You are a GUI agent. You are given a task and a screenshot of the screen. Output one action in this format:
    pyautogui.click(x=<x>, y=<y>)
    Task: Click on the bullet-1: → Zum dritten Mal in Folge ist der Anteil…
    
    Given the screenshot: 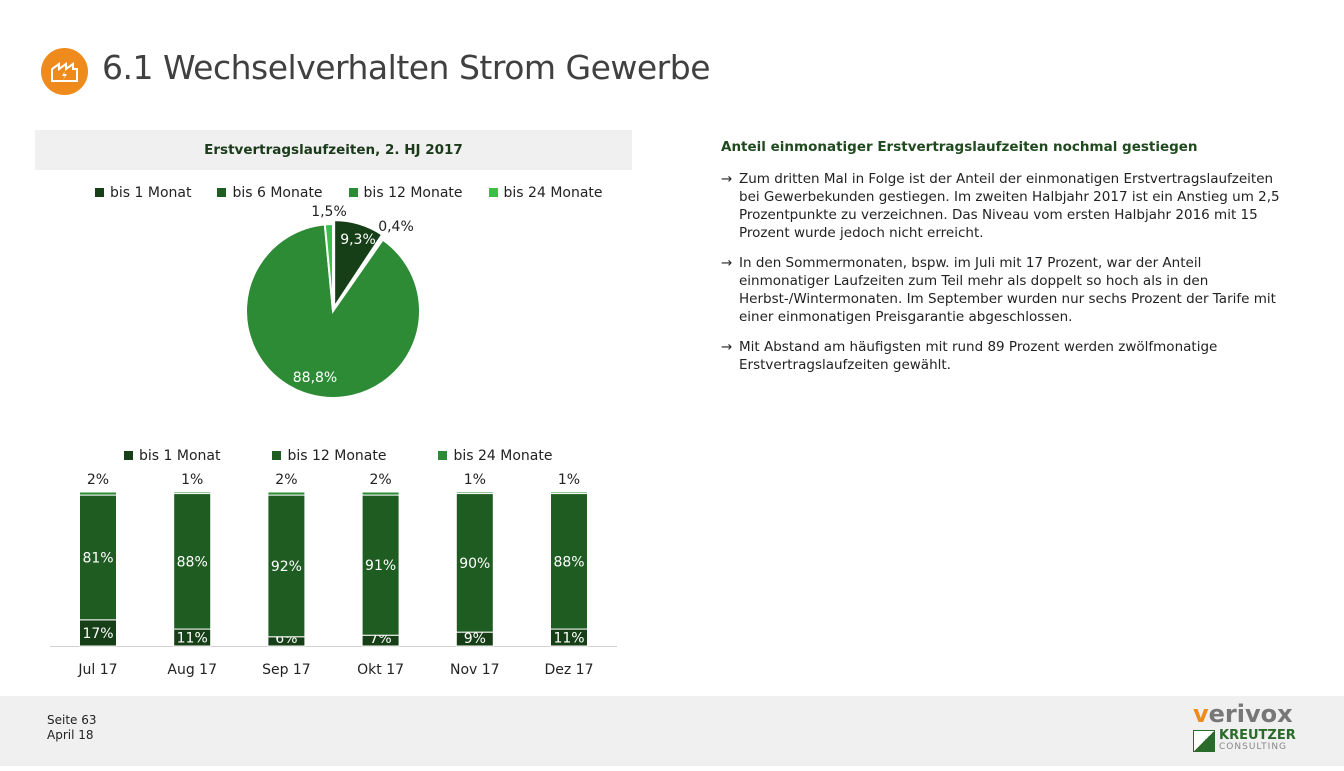 What is the action you would take?
    pyautogui.click(x=1006, y=206)
    